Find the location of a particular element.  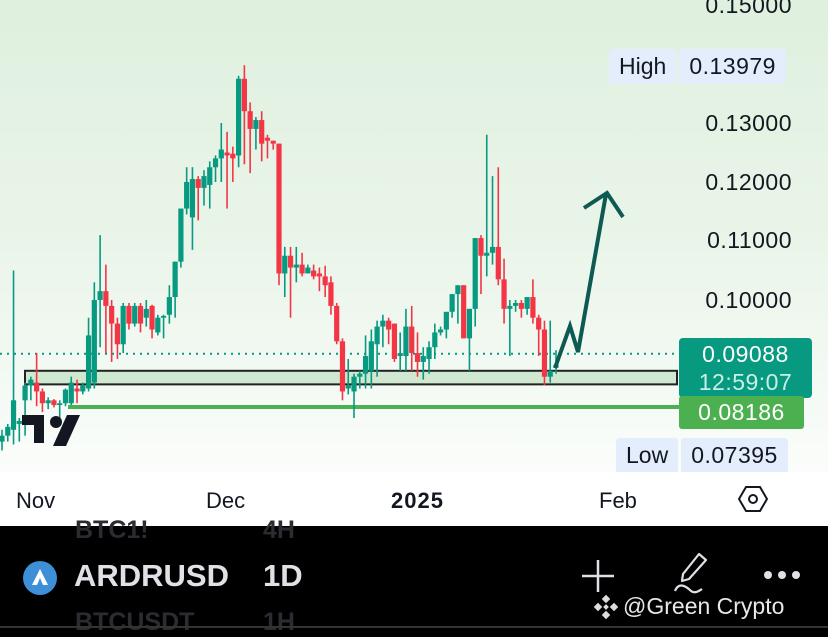

time-label-nov: Nov is located at coordinates (36, 500).